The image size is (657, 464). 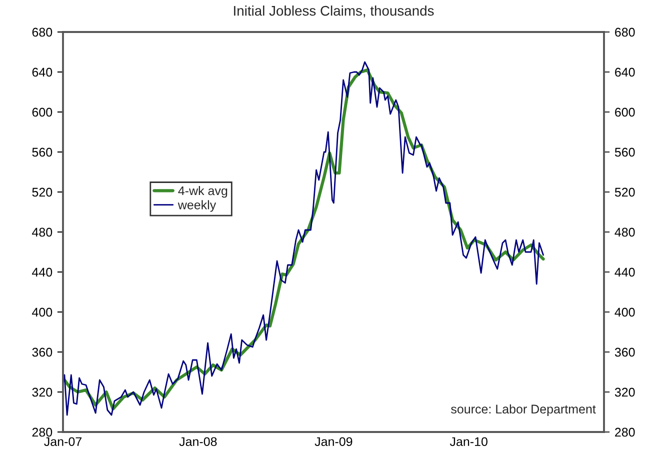 I want to click on y2-tick-label: 640, so click(x=625, y=72).